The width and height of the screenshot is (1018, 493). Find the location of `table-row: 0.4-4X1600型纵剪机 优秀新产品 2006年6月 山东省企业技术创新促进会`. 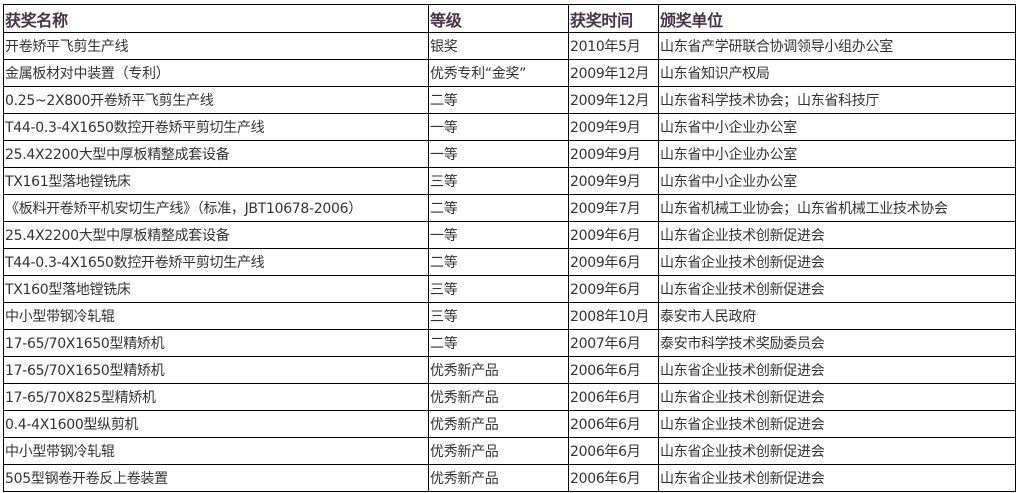

table-row: 0.4-4X1600型纵剪机 优秀新产品 2006年6月 山东省企业技术创新促进会 is located at coordinates (509, 424).